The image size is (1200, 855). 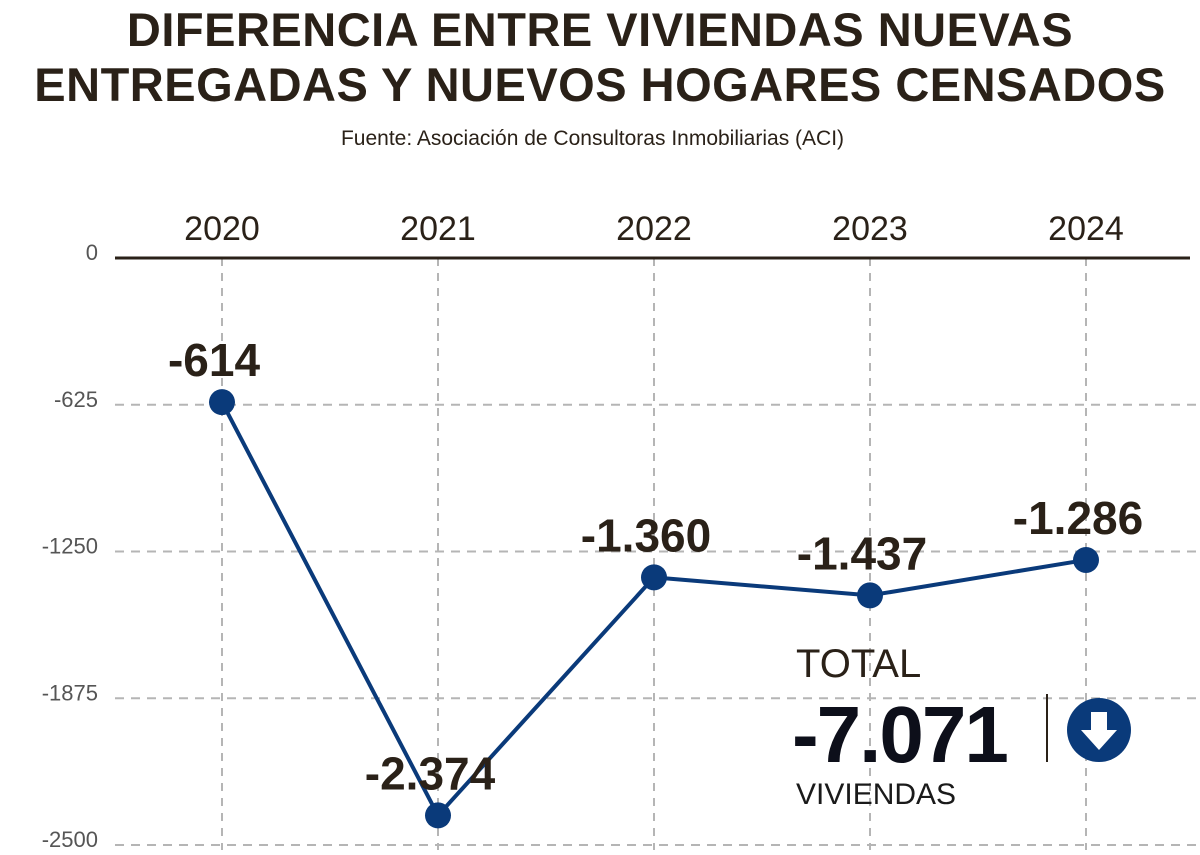 What do you see at coordinates (1086, 229) in the screenshot?
I see `x-tick-label: 2024` at bounding box center [1086, 229].